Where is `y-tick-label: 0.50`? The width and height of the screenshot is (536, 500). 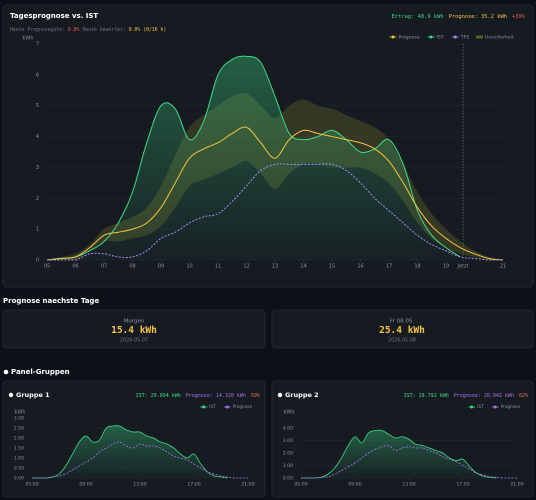 y-tick-label: 0.50 is located at coordinates (19, 469).